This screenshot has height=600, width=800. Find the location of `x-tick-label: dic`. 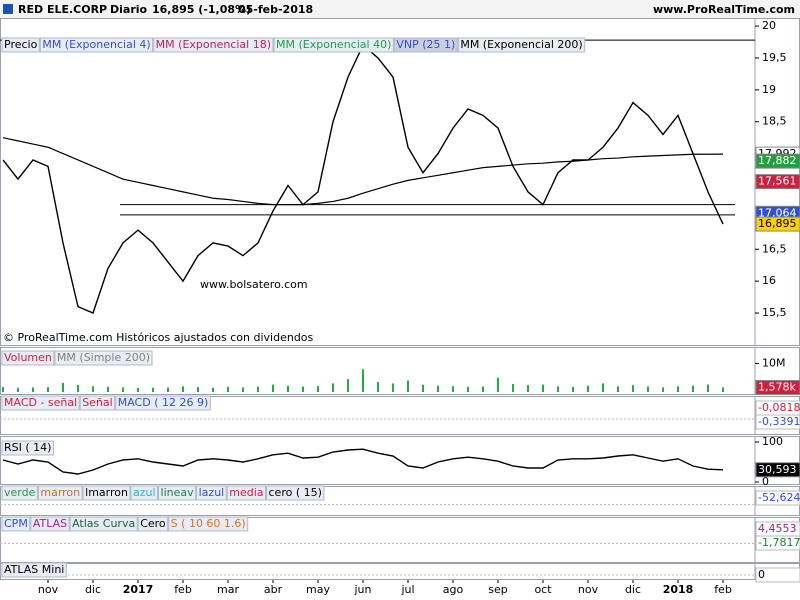

x-tick-label: dic is located at coordinates (633, 589).